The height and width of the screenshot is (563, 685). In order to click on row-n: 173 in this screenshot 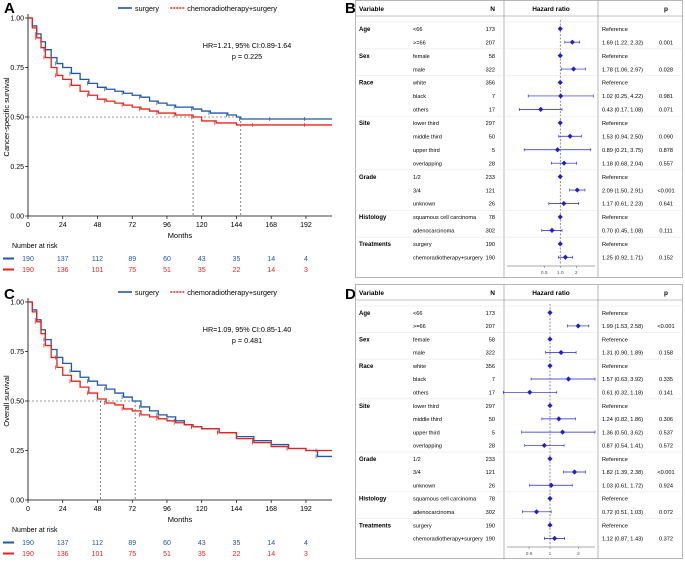, I will do `click(490, 30)`.